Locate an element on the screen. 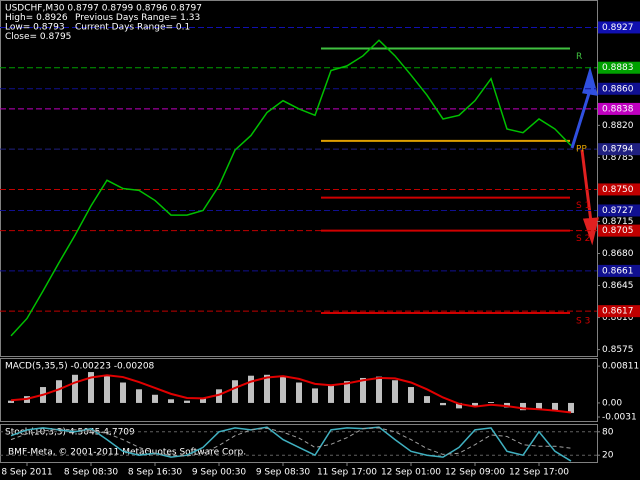  macd-title: MACD(5,35,5) -0.00223 -0.00208 is located at coordinates (80, 367).